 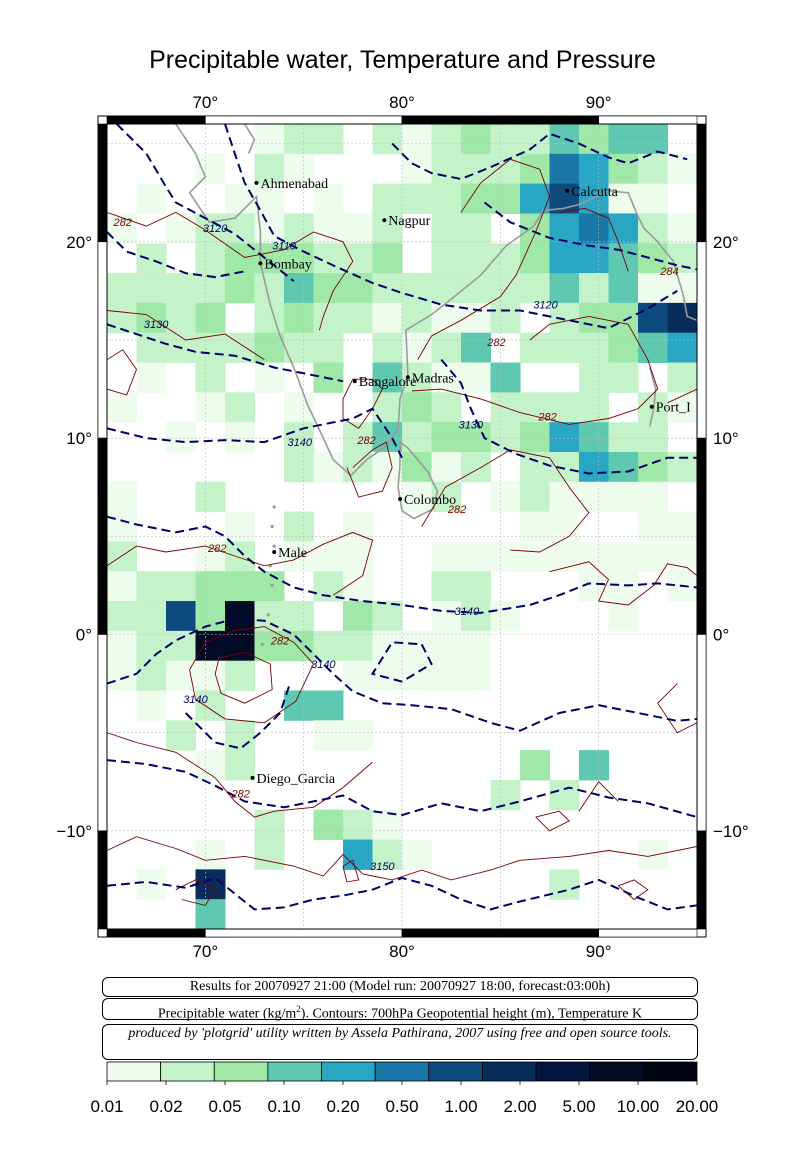 What do you see at coordinates (599, 951) in the screenshot?
I see `lon-tick-label-bottom: 90°` at bounding box center [599, 951].